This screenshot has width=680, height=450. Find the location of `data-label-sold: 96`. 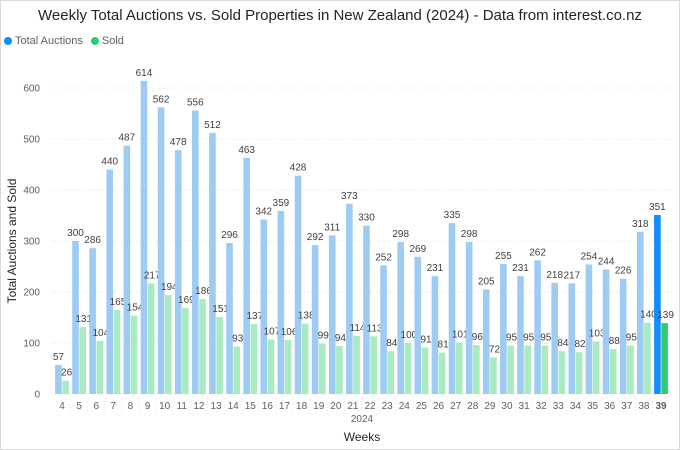

data-label-sold: 96 is located at coordinates (478, 337).